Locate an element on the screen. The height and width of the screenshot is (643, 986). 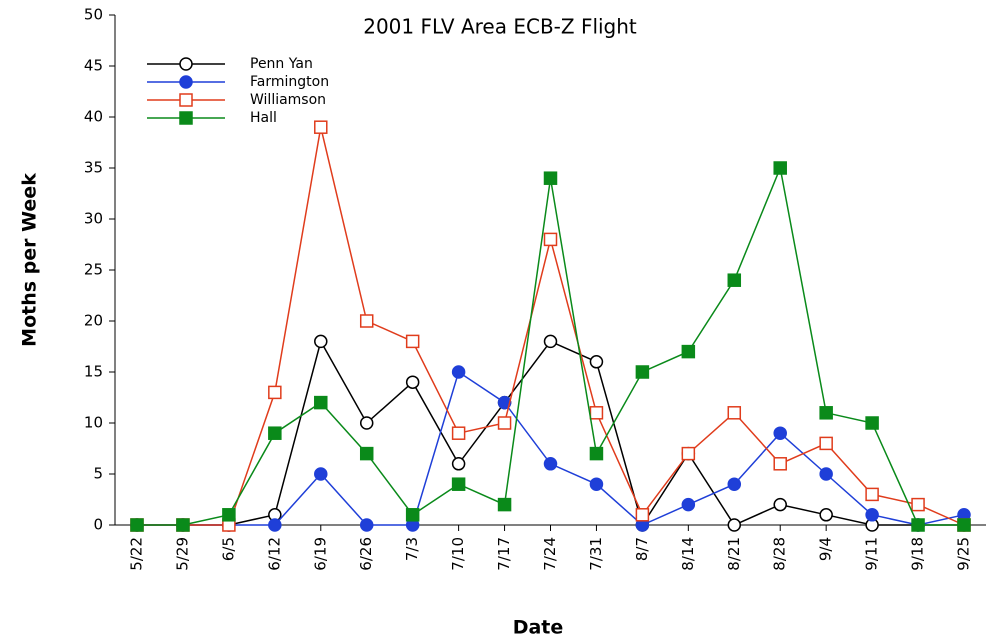
y-tick-label: 35 is located at coordinates (93, 168).